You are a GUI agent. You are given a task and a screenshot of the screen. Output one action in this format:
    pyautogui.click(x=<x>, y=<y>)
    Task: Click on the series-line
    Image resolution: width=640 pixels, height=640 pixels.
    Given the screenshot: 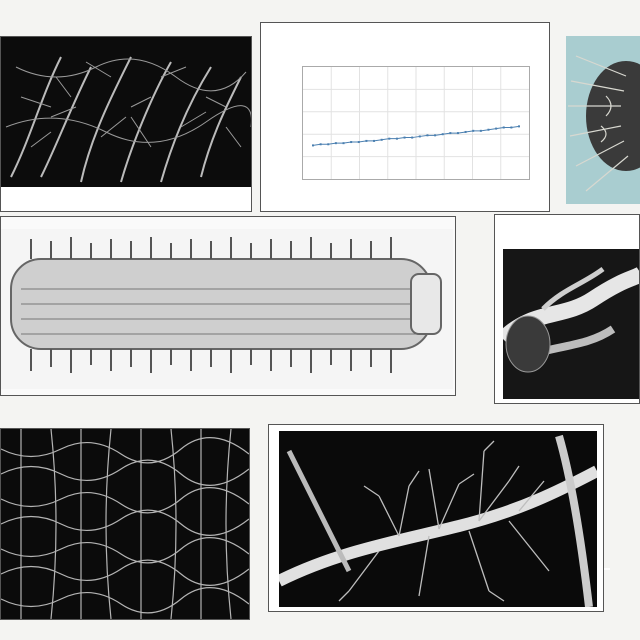 What is the action you would take?
    pyautogui.click(x=416, y=135)
    